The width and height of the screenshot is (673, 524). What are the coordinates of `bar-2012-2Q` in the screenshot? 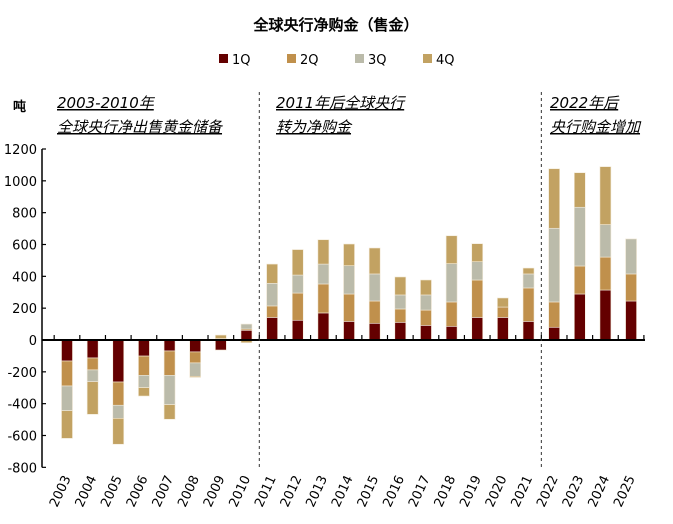 It's located at (297, 306).